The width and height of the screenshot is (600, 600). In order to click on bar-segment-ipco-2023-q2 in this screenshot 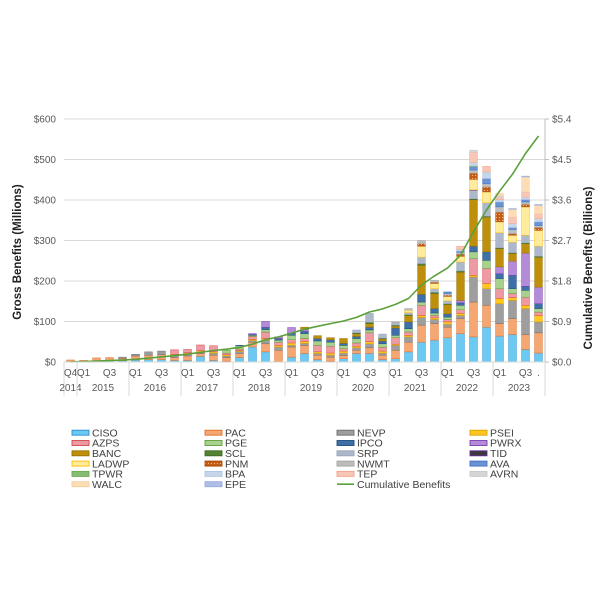, I will do `click(512, 282)`.